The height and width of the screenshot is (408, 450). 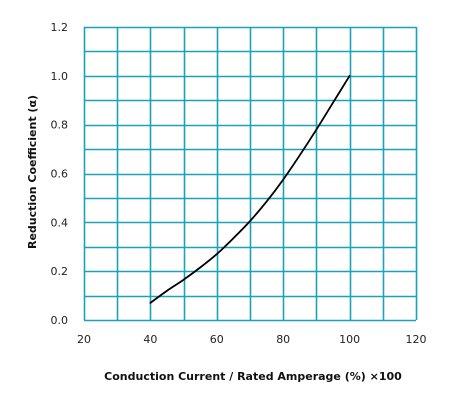 What do you see at coordinates (60, 320) in the screenshot?
I see `y-tick-label: 0.0` at bounding box center [60, 320].